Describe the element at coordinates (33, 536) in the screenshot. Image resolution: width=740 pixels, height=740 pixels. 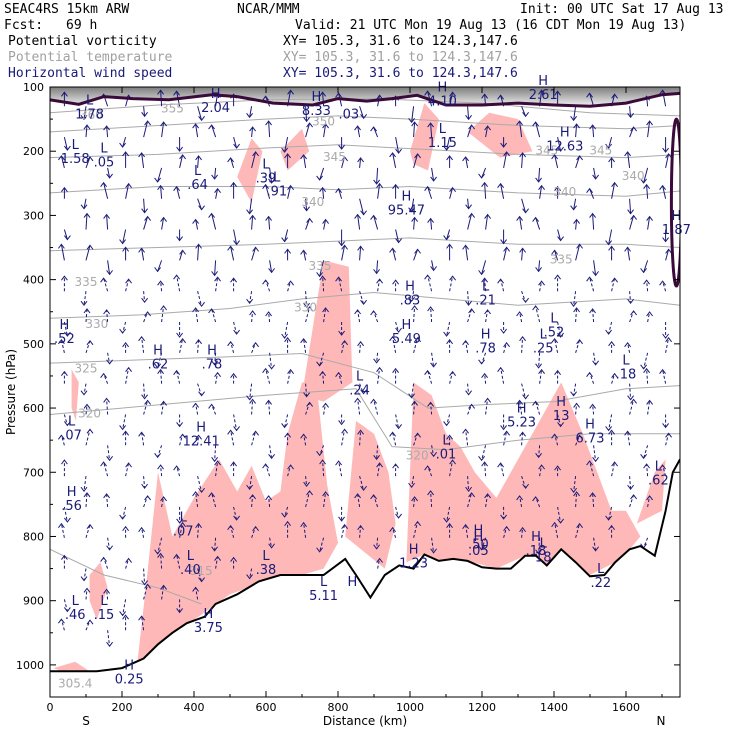
I see `y-tick-label: 800` at that location.